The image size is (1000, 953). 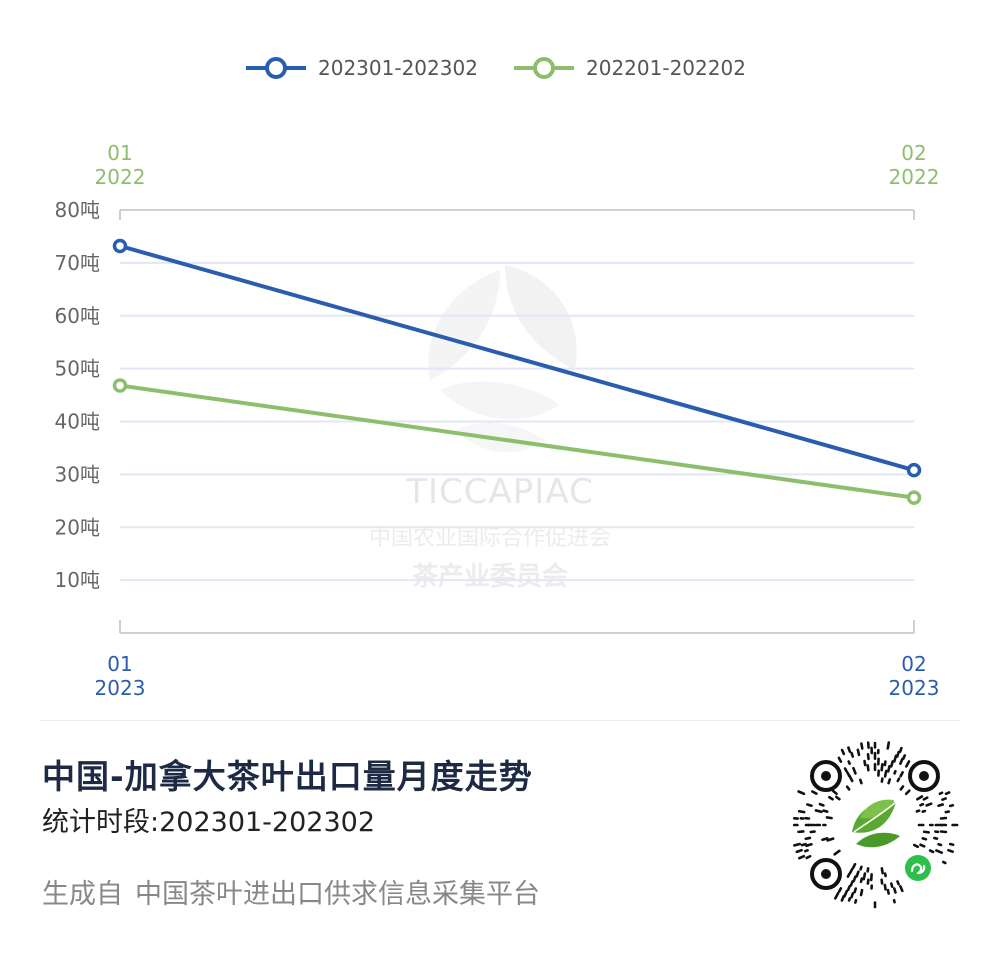 I want to click on watermark-name: TICCAPIAC, so click(x=499, y=492).